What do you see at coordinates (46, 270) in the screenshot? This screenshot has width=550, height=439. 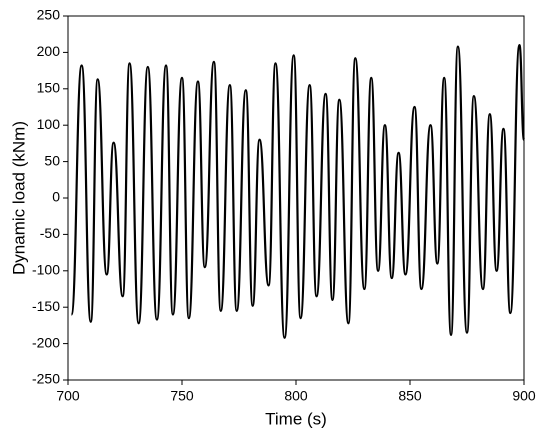 I see `y-tick-label: -100` at bounding box center [46, 270].